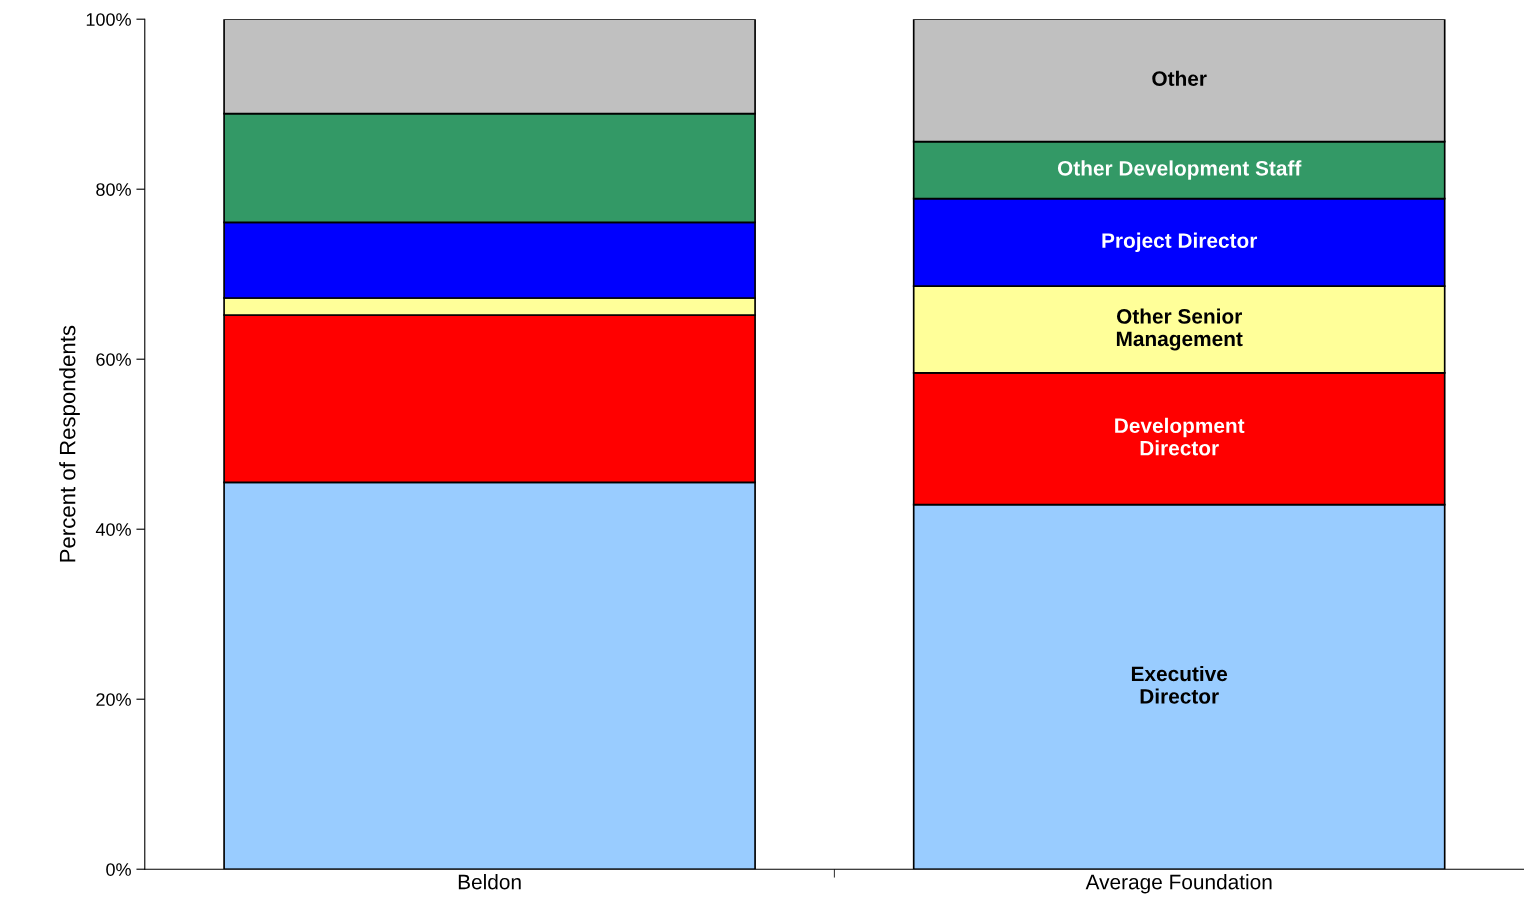 Image resolution: width=1524 pixels, height=914 pixels. Describe the element at coordinates (113, 189) in the screenshot. I see `y-tick-label: 80%` at that location.